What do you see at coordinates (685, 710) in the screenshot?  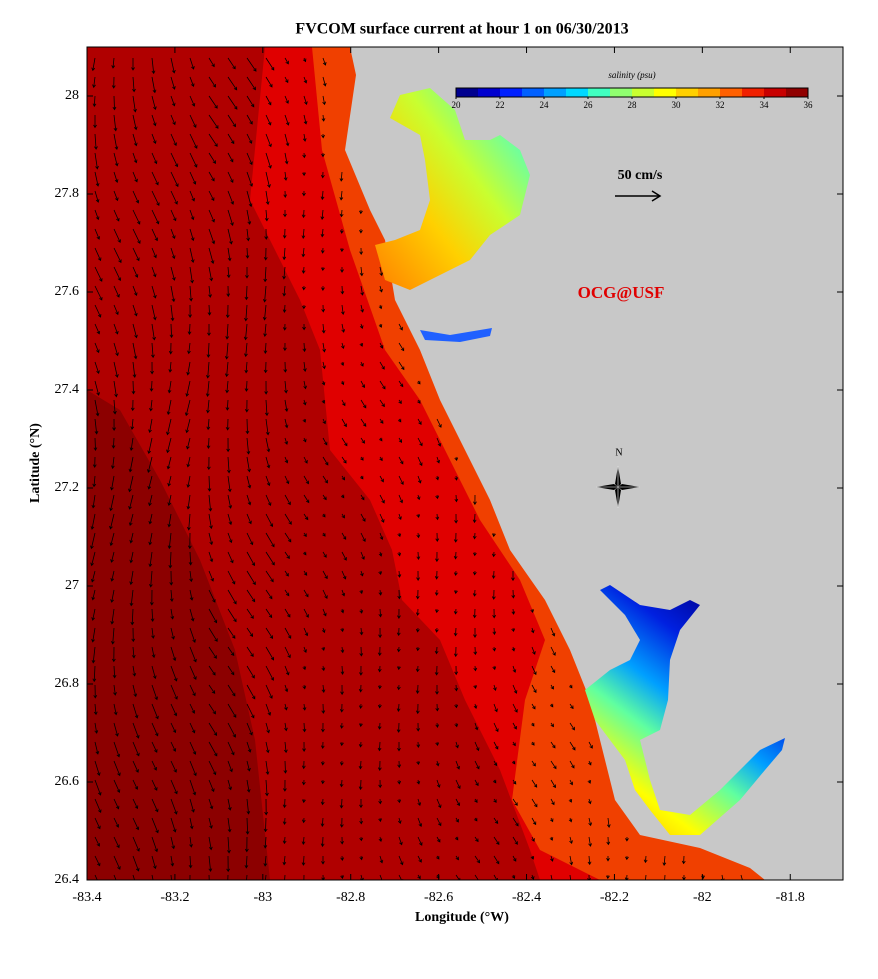 I see `charlotte-harbor` at bounding box center [685, 710].